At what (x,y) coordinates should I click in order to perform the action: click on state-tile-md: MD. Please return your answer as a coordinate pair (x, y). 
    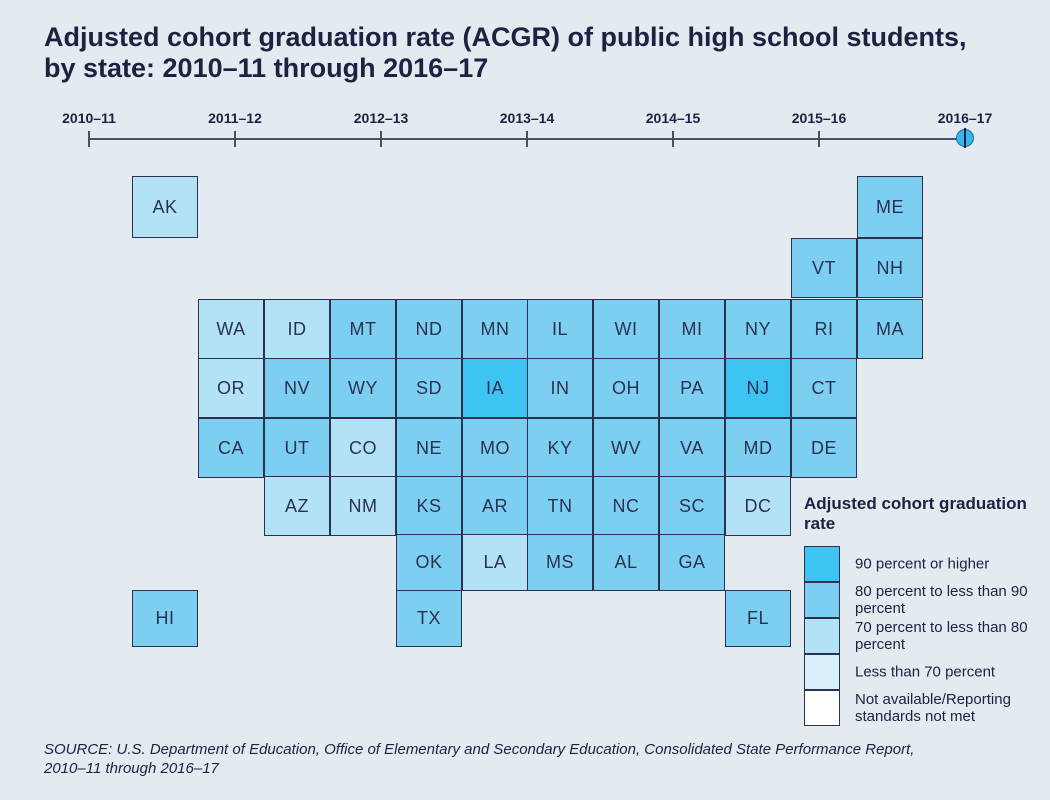
    Looking at the image, I should click on (758, 448).